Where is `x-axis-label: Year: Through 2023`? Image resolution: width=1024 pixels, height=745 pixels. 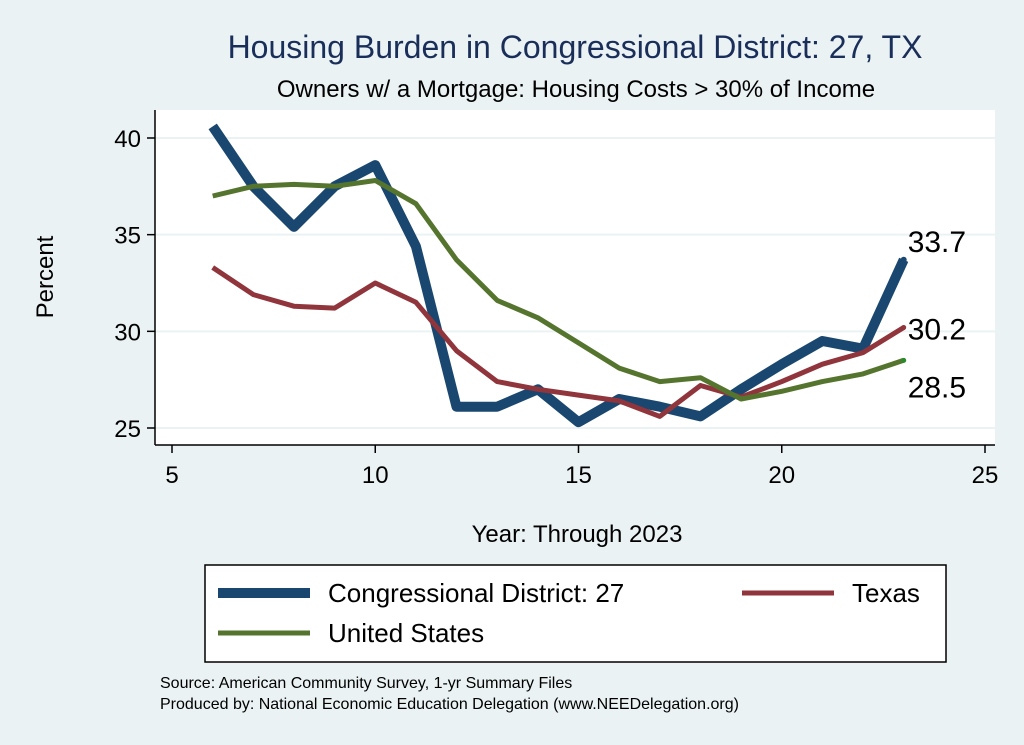 x-axis-label: Year: Through 2023 is located at coordinates (577, 534).